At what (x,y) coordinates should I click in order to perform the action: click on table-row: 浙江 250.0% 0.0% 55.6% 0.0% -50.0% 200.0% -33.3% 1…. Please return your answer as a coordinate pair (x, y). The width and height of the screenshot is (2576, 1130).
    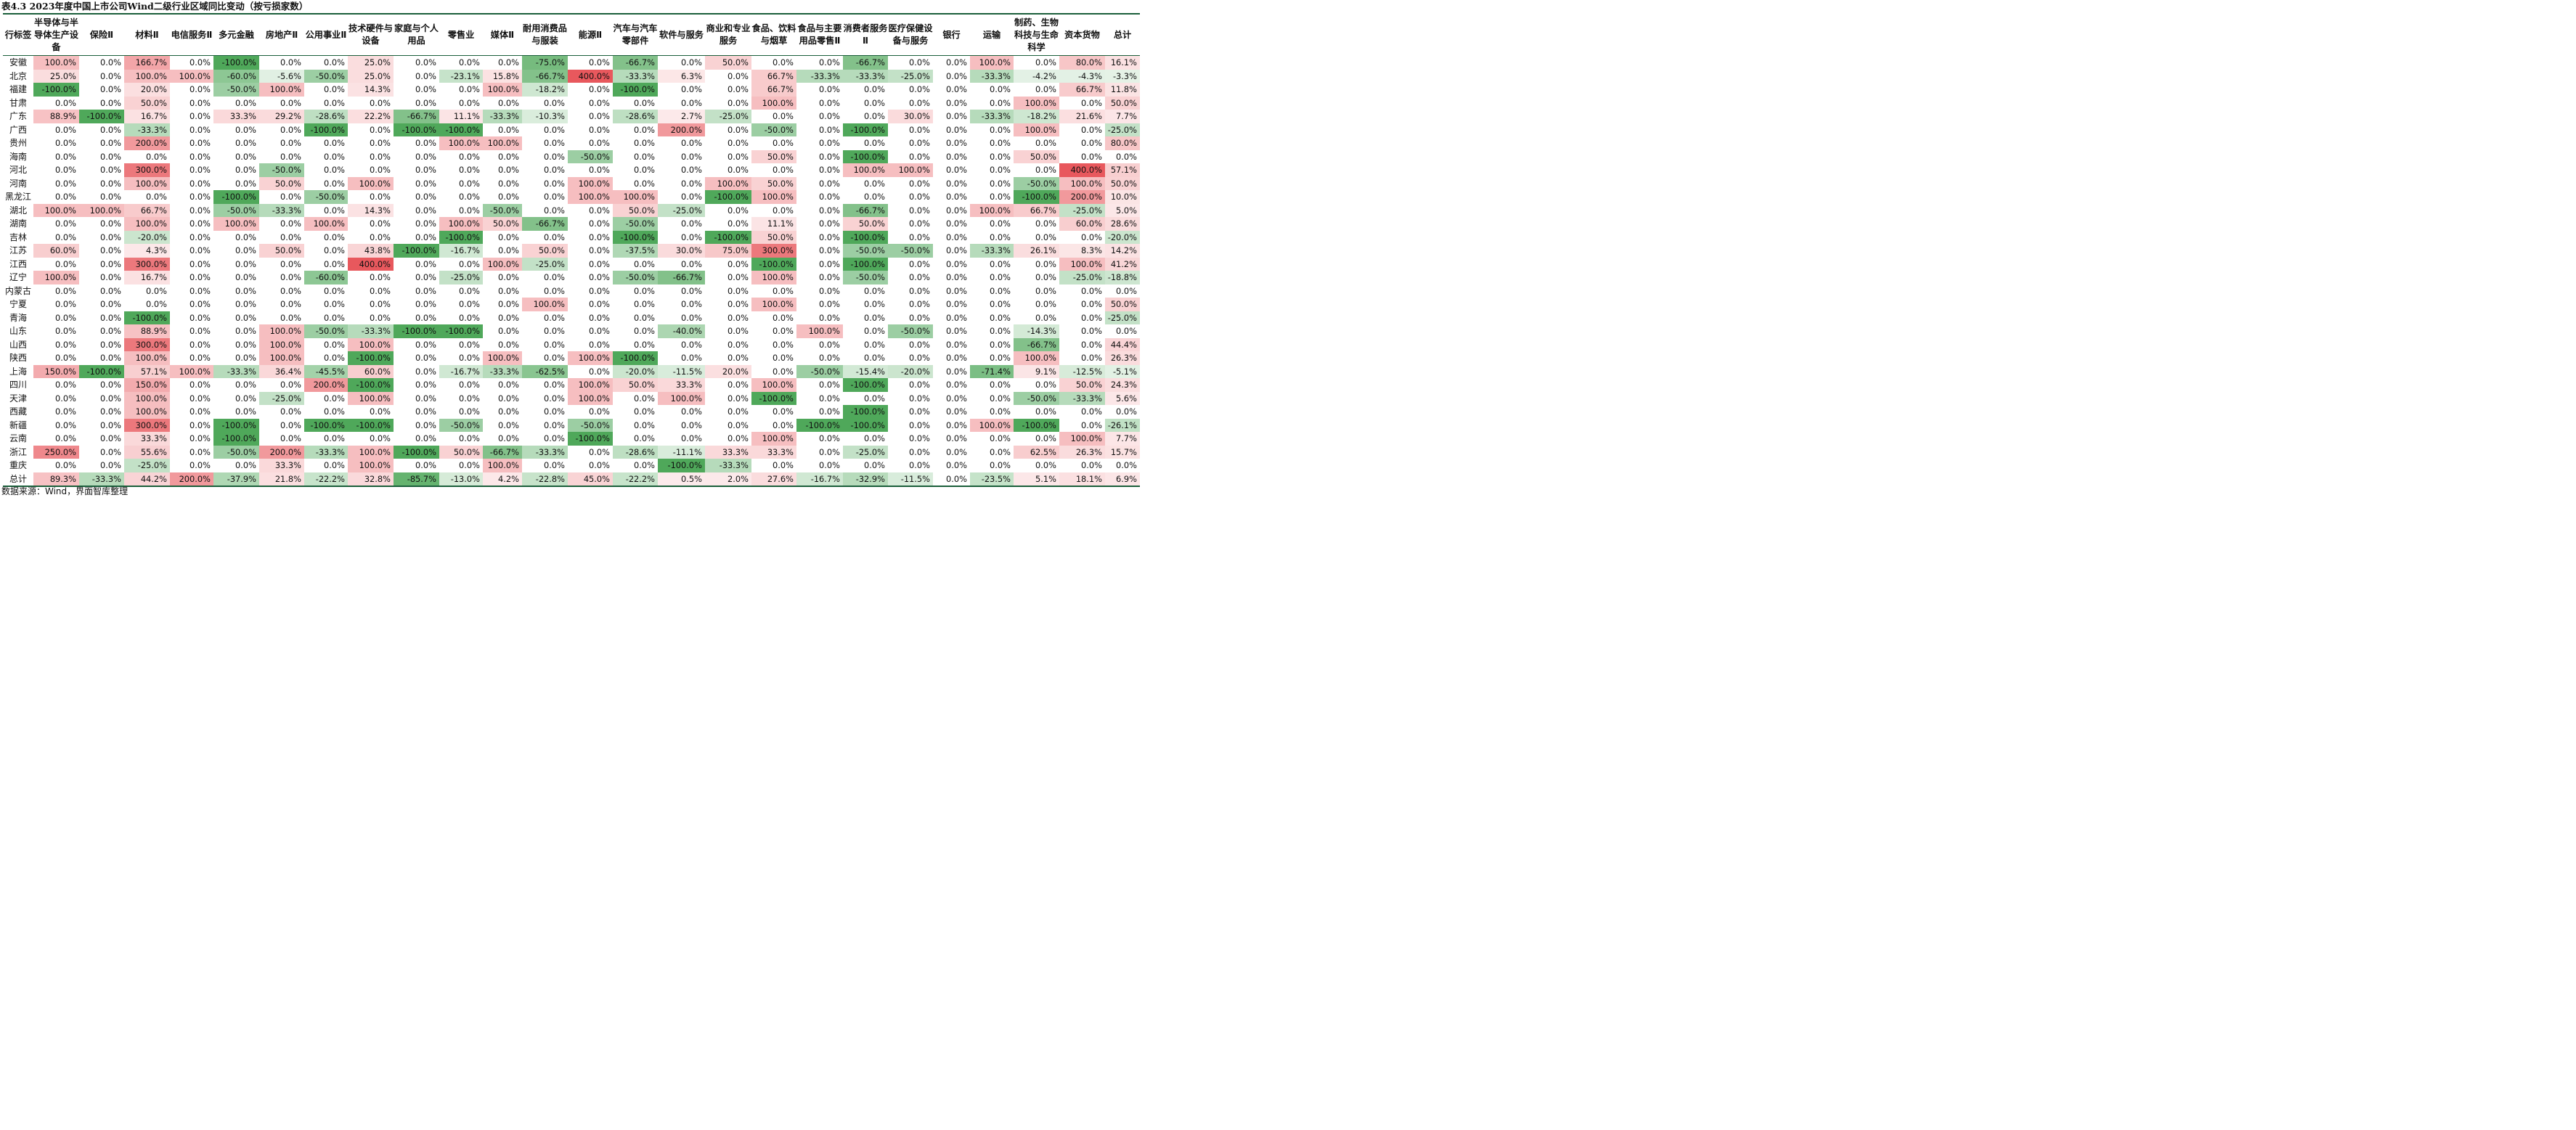
    Looking at the image, I should click on (571, 452).